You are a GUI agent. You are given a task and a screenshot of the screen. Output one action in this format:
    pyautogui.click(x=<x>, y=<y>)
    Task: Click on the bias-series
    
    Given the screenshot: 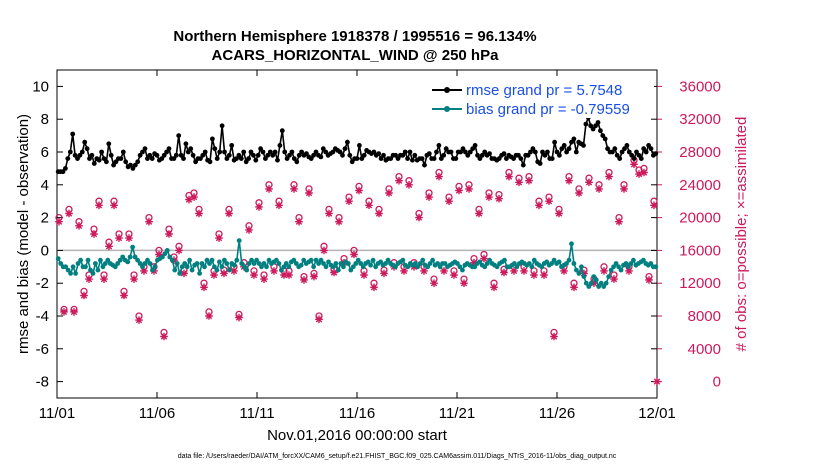 What is the action you would take?
    pyautogui.click(x=357, y=263)
    